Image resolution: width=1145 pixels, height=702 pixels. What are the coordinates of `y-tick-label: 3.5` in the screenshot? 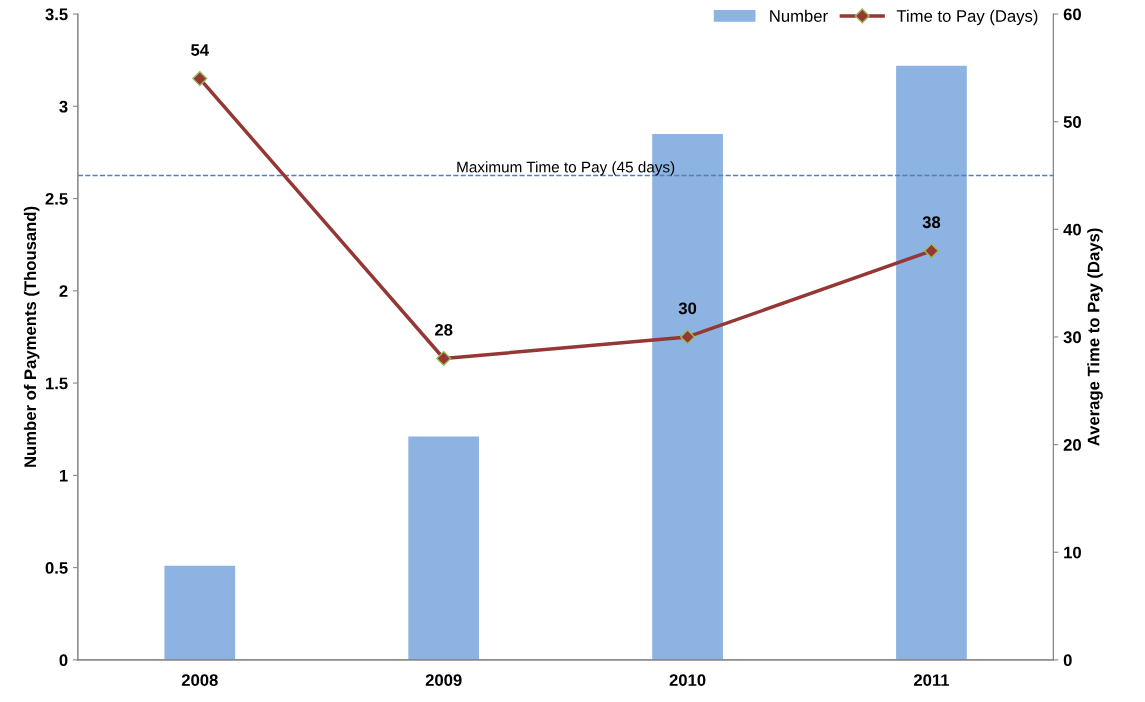 It's located at (56, 14).